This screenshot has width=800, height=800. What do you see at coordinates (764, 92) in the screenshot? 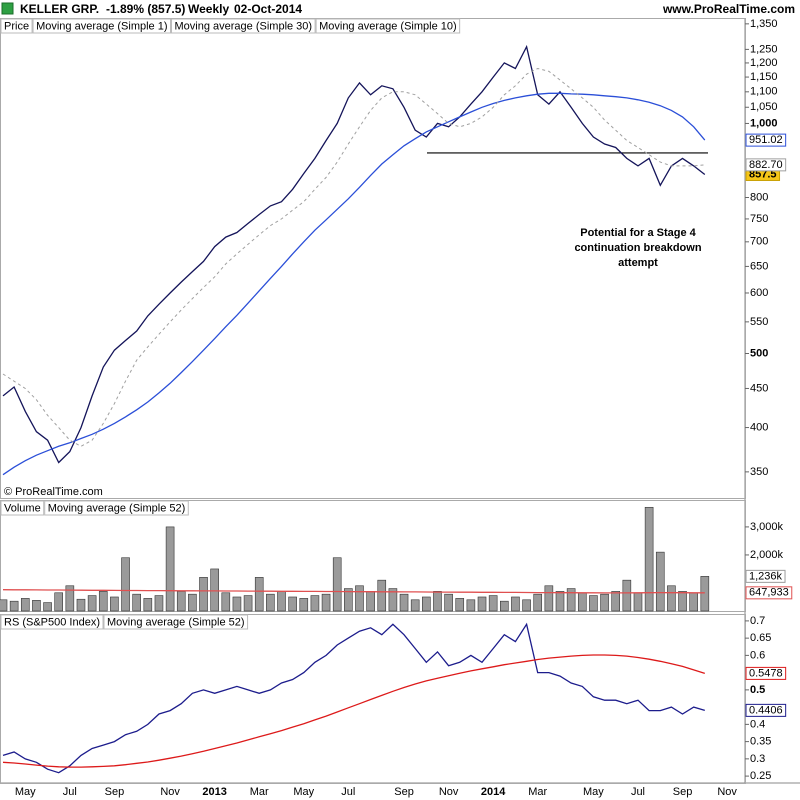
I see `y-tick-label: 1,100` at bounding box center [764, 92].